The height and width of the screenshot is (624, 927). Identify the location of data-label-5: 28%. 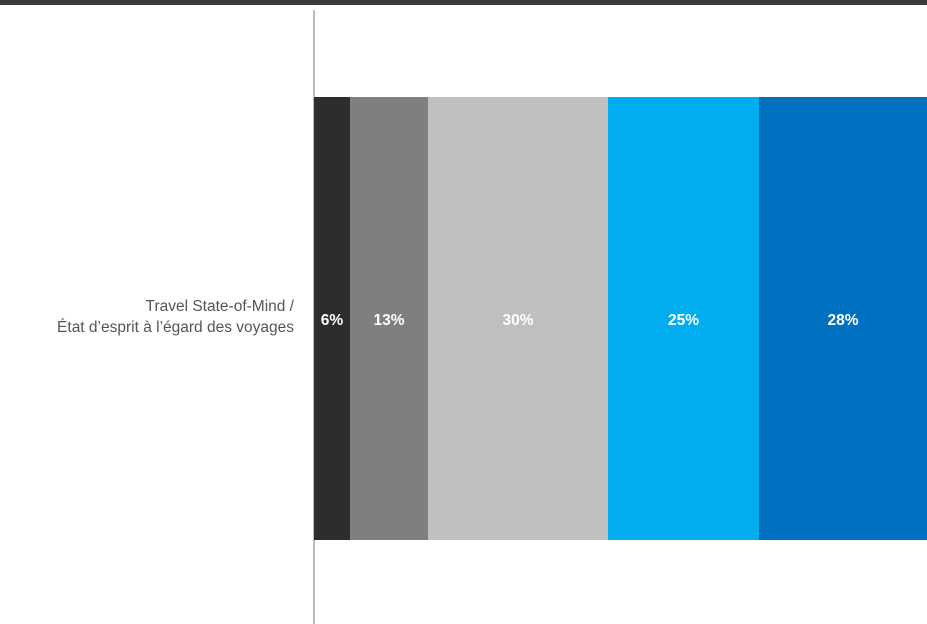
(843, 320).